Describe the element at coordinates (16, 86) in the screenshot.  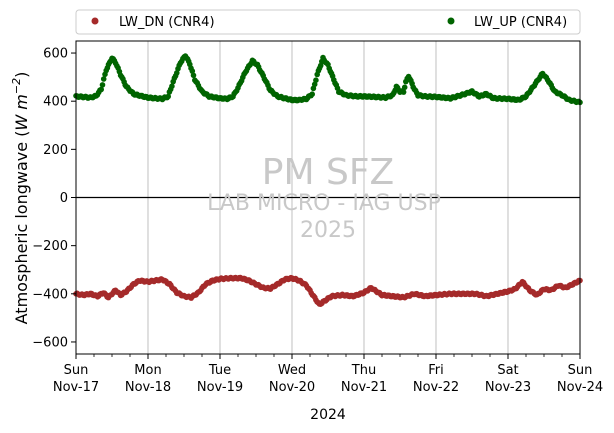
I see `y-axis-label-exponent: −2` at that location.